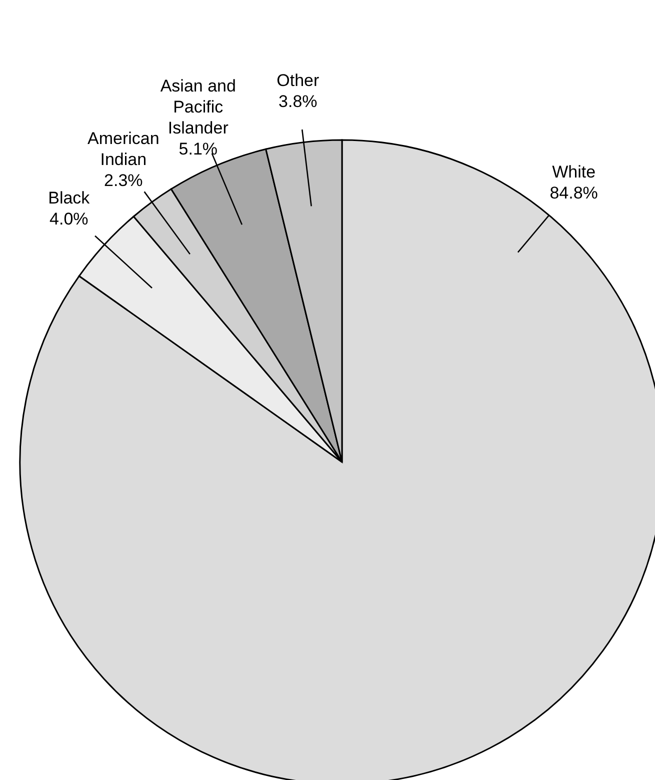 The image size is (655, 780). Describe the element at coordinates (198, 107) in the screenshot. I see `slice-label: Asian and Pacific Islander` at that location.